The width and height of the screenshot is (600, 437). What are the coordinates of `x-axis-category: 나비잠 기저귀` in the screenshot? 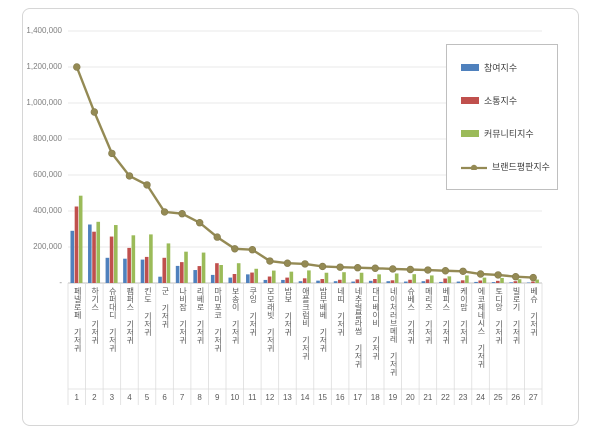 It's located at (182, 337).